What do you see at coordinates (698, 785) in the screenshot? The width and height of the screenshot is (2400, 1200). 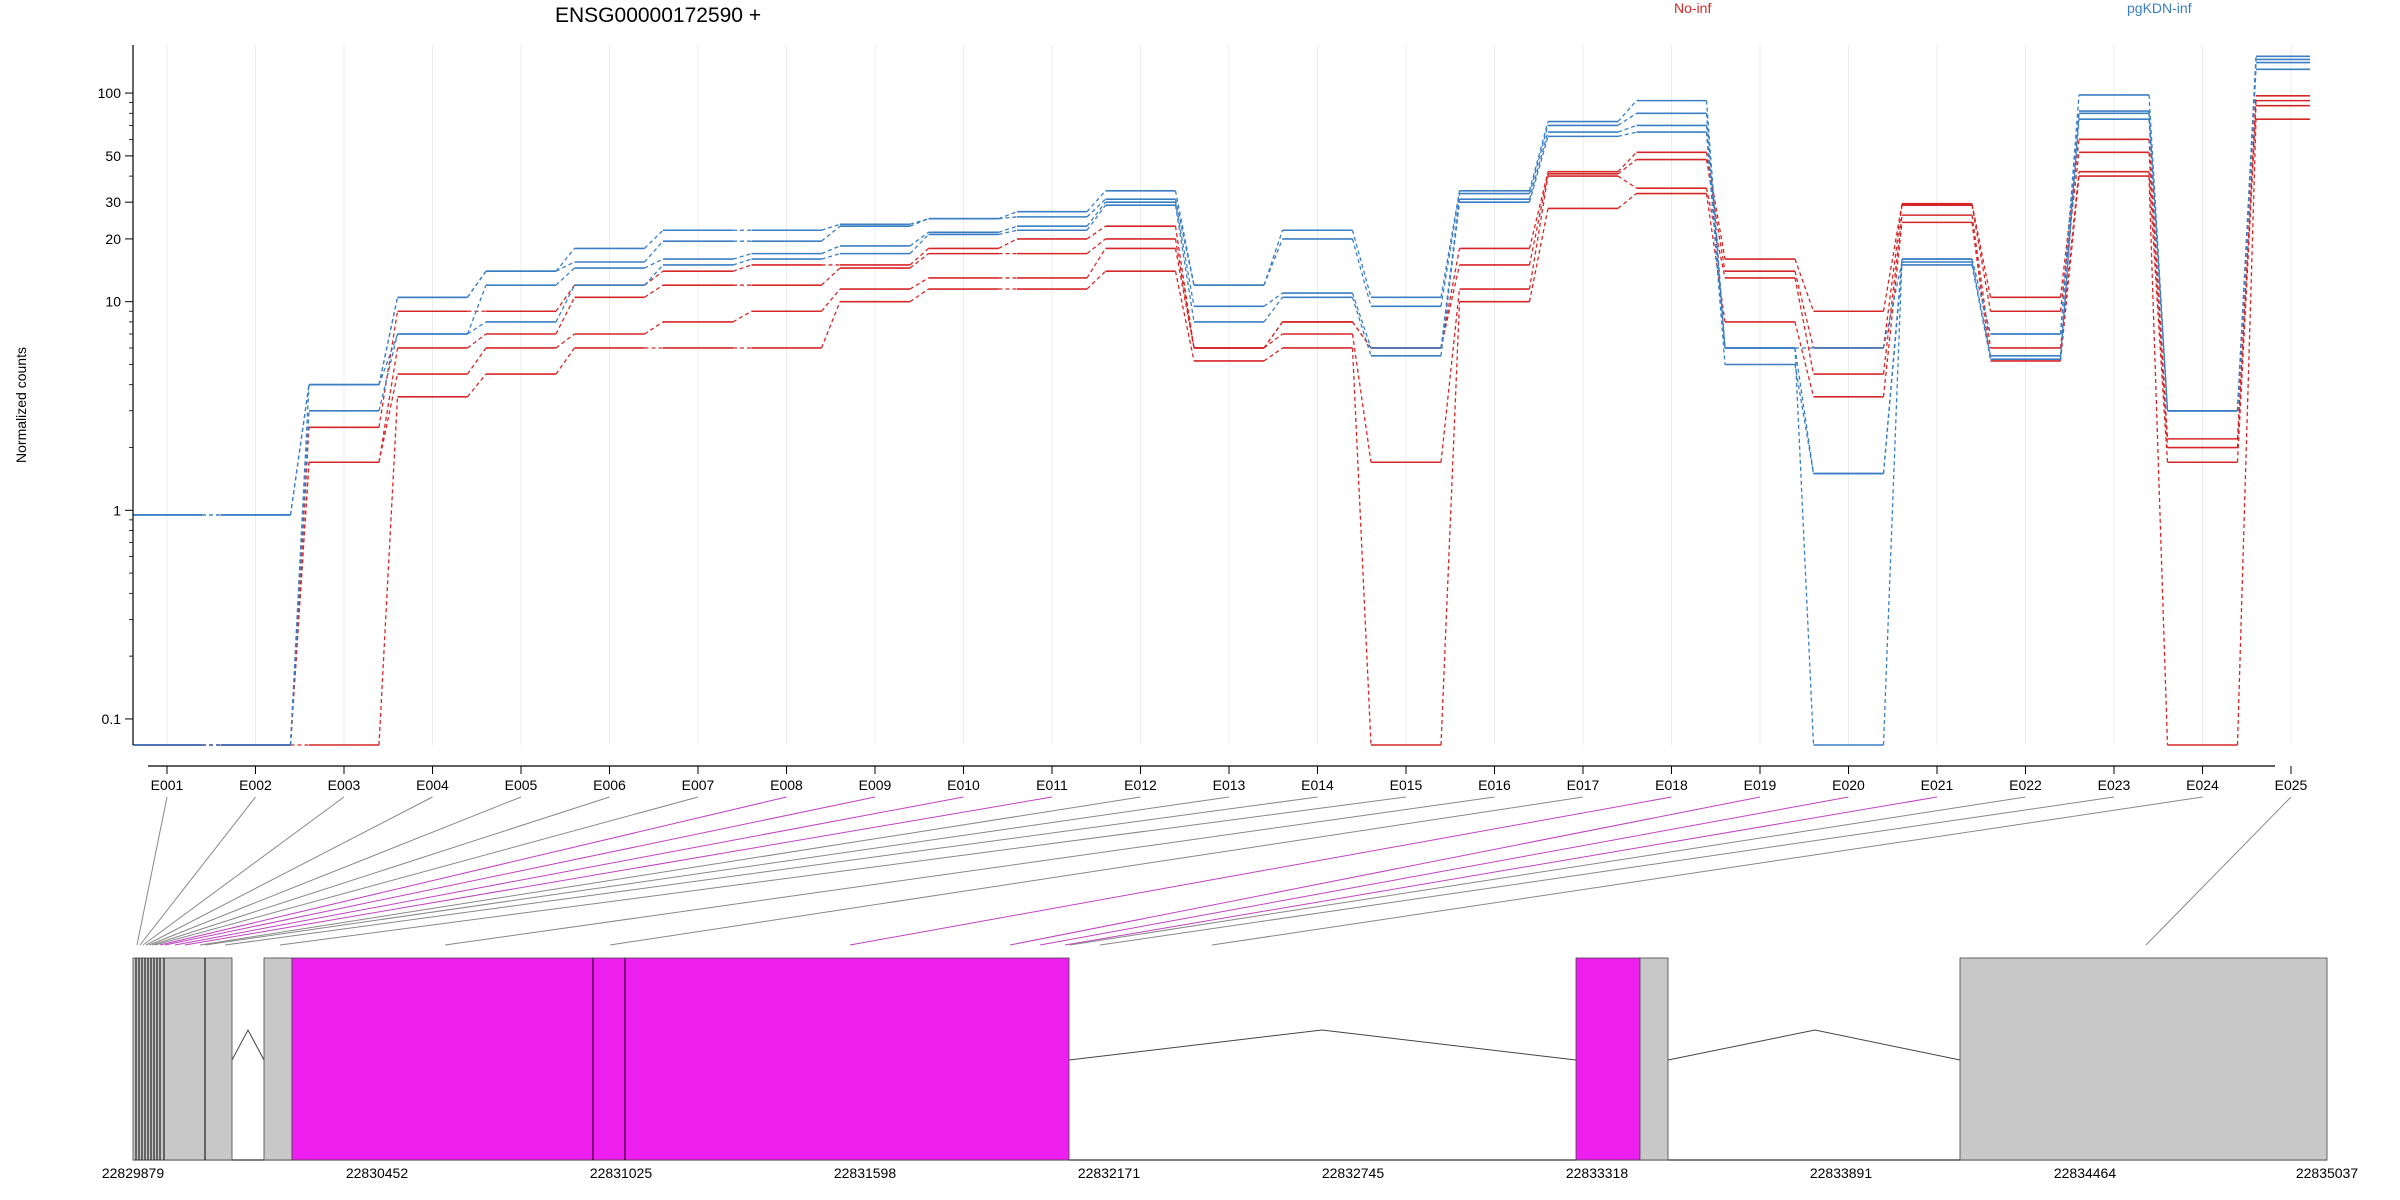 I see `x-tick-label: E007` at bounding box center [698, 785].